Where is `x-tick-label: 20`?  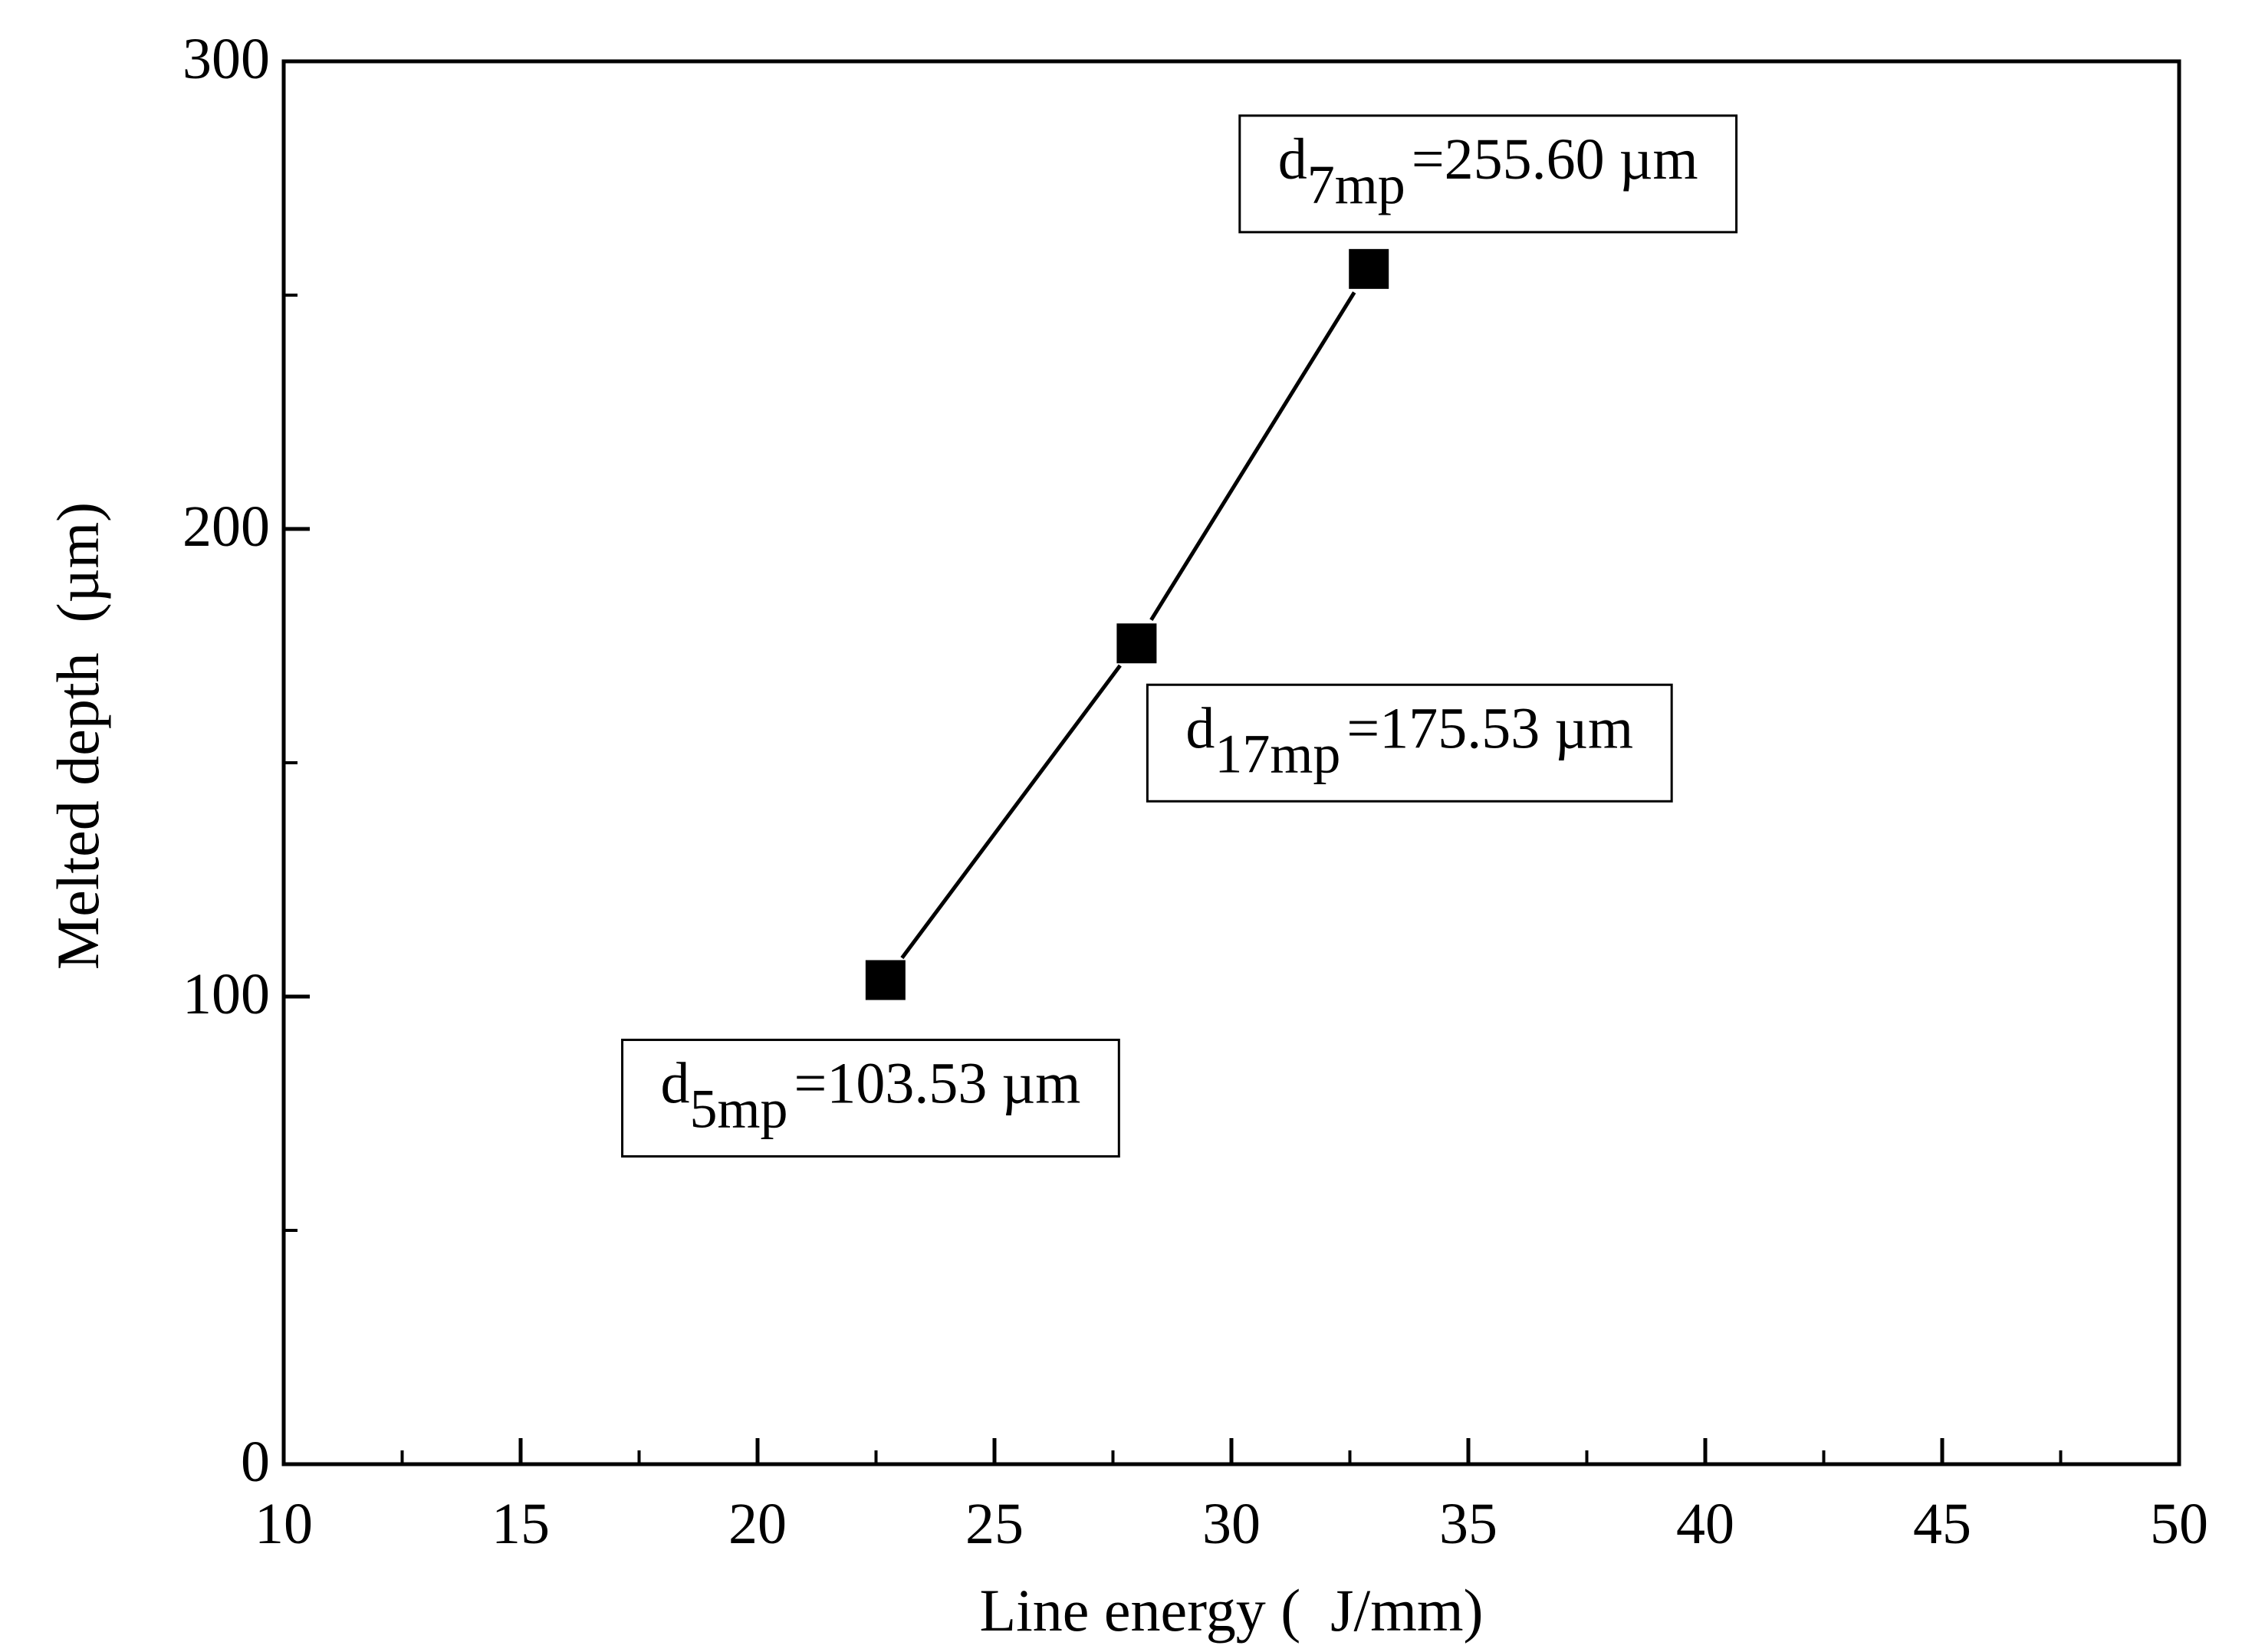
x-tick-label: 20 is located at coordinates (757, 1524).